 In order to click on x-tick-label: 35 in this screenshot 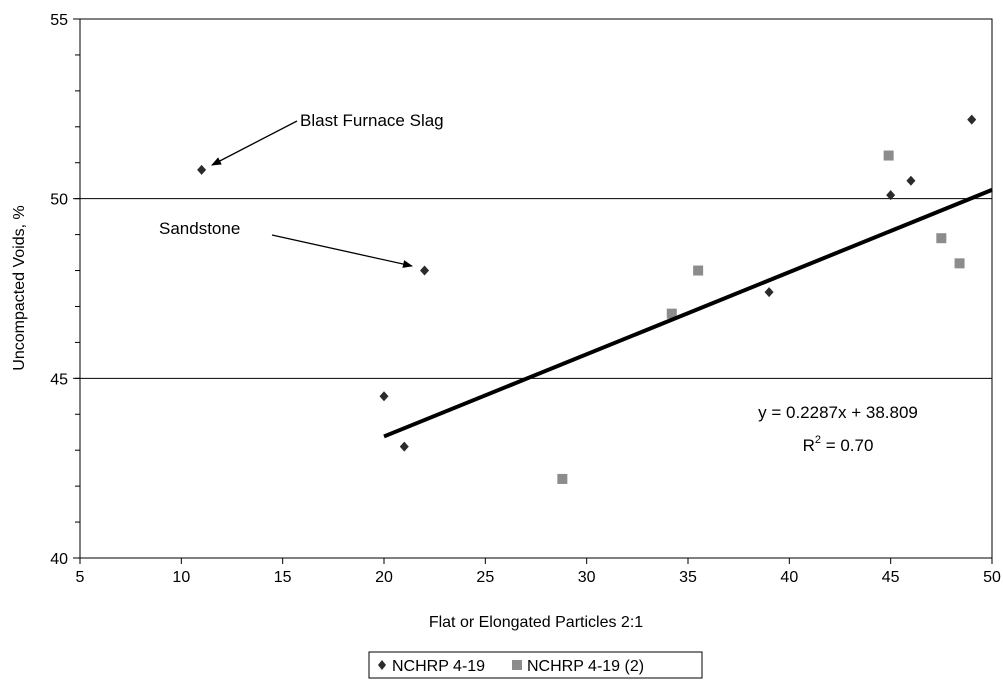, I will do `click(688, 577)`.